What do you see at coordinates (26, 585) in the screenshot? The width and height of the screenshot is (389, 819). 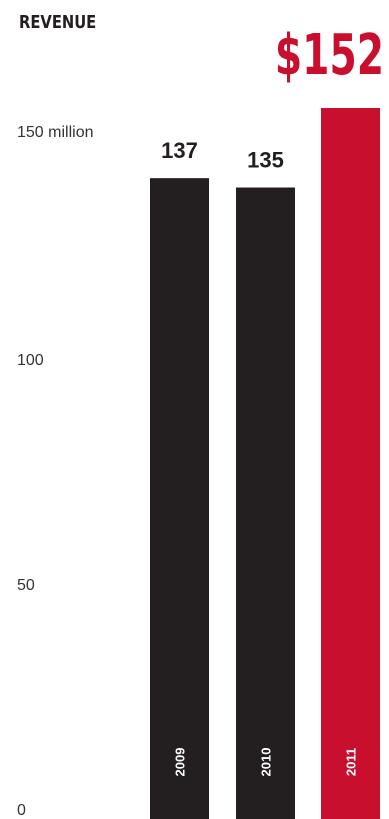 I see `y-tick-label: 50` at bounding box center [26, 585].